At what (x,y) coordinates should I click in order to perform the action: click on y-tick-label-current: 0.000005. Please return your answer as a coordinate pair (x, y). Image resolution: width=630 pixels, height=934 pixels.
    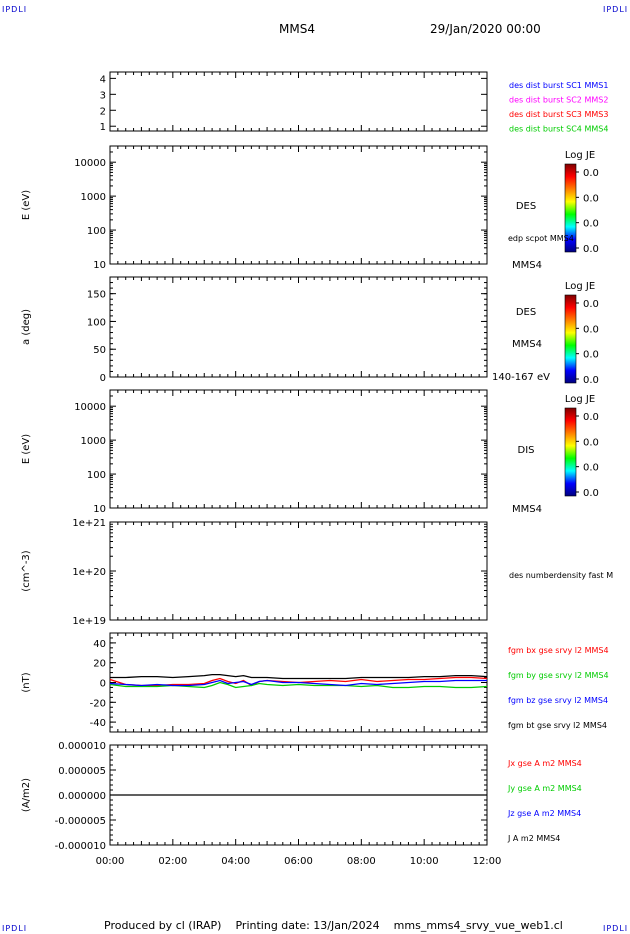
    Looking at the image, I should click on (82, 771).